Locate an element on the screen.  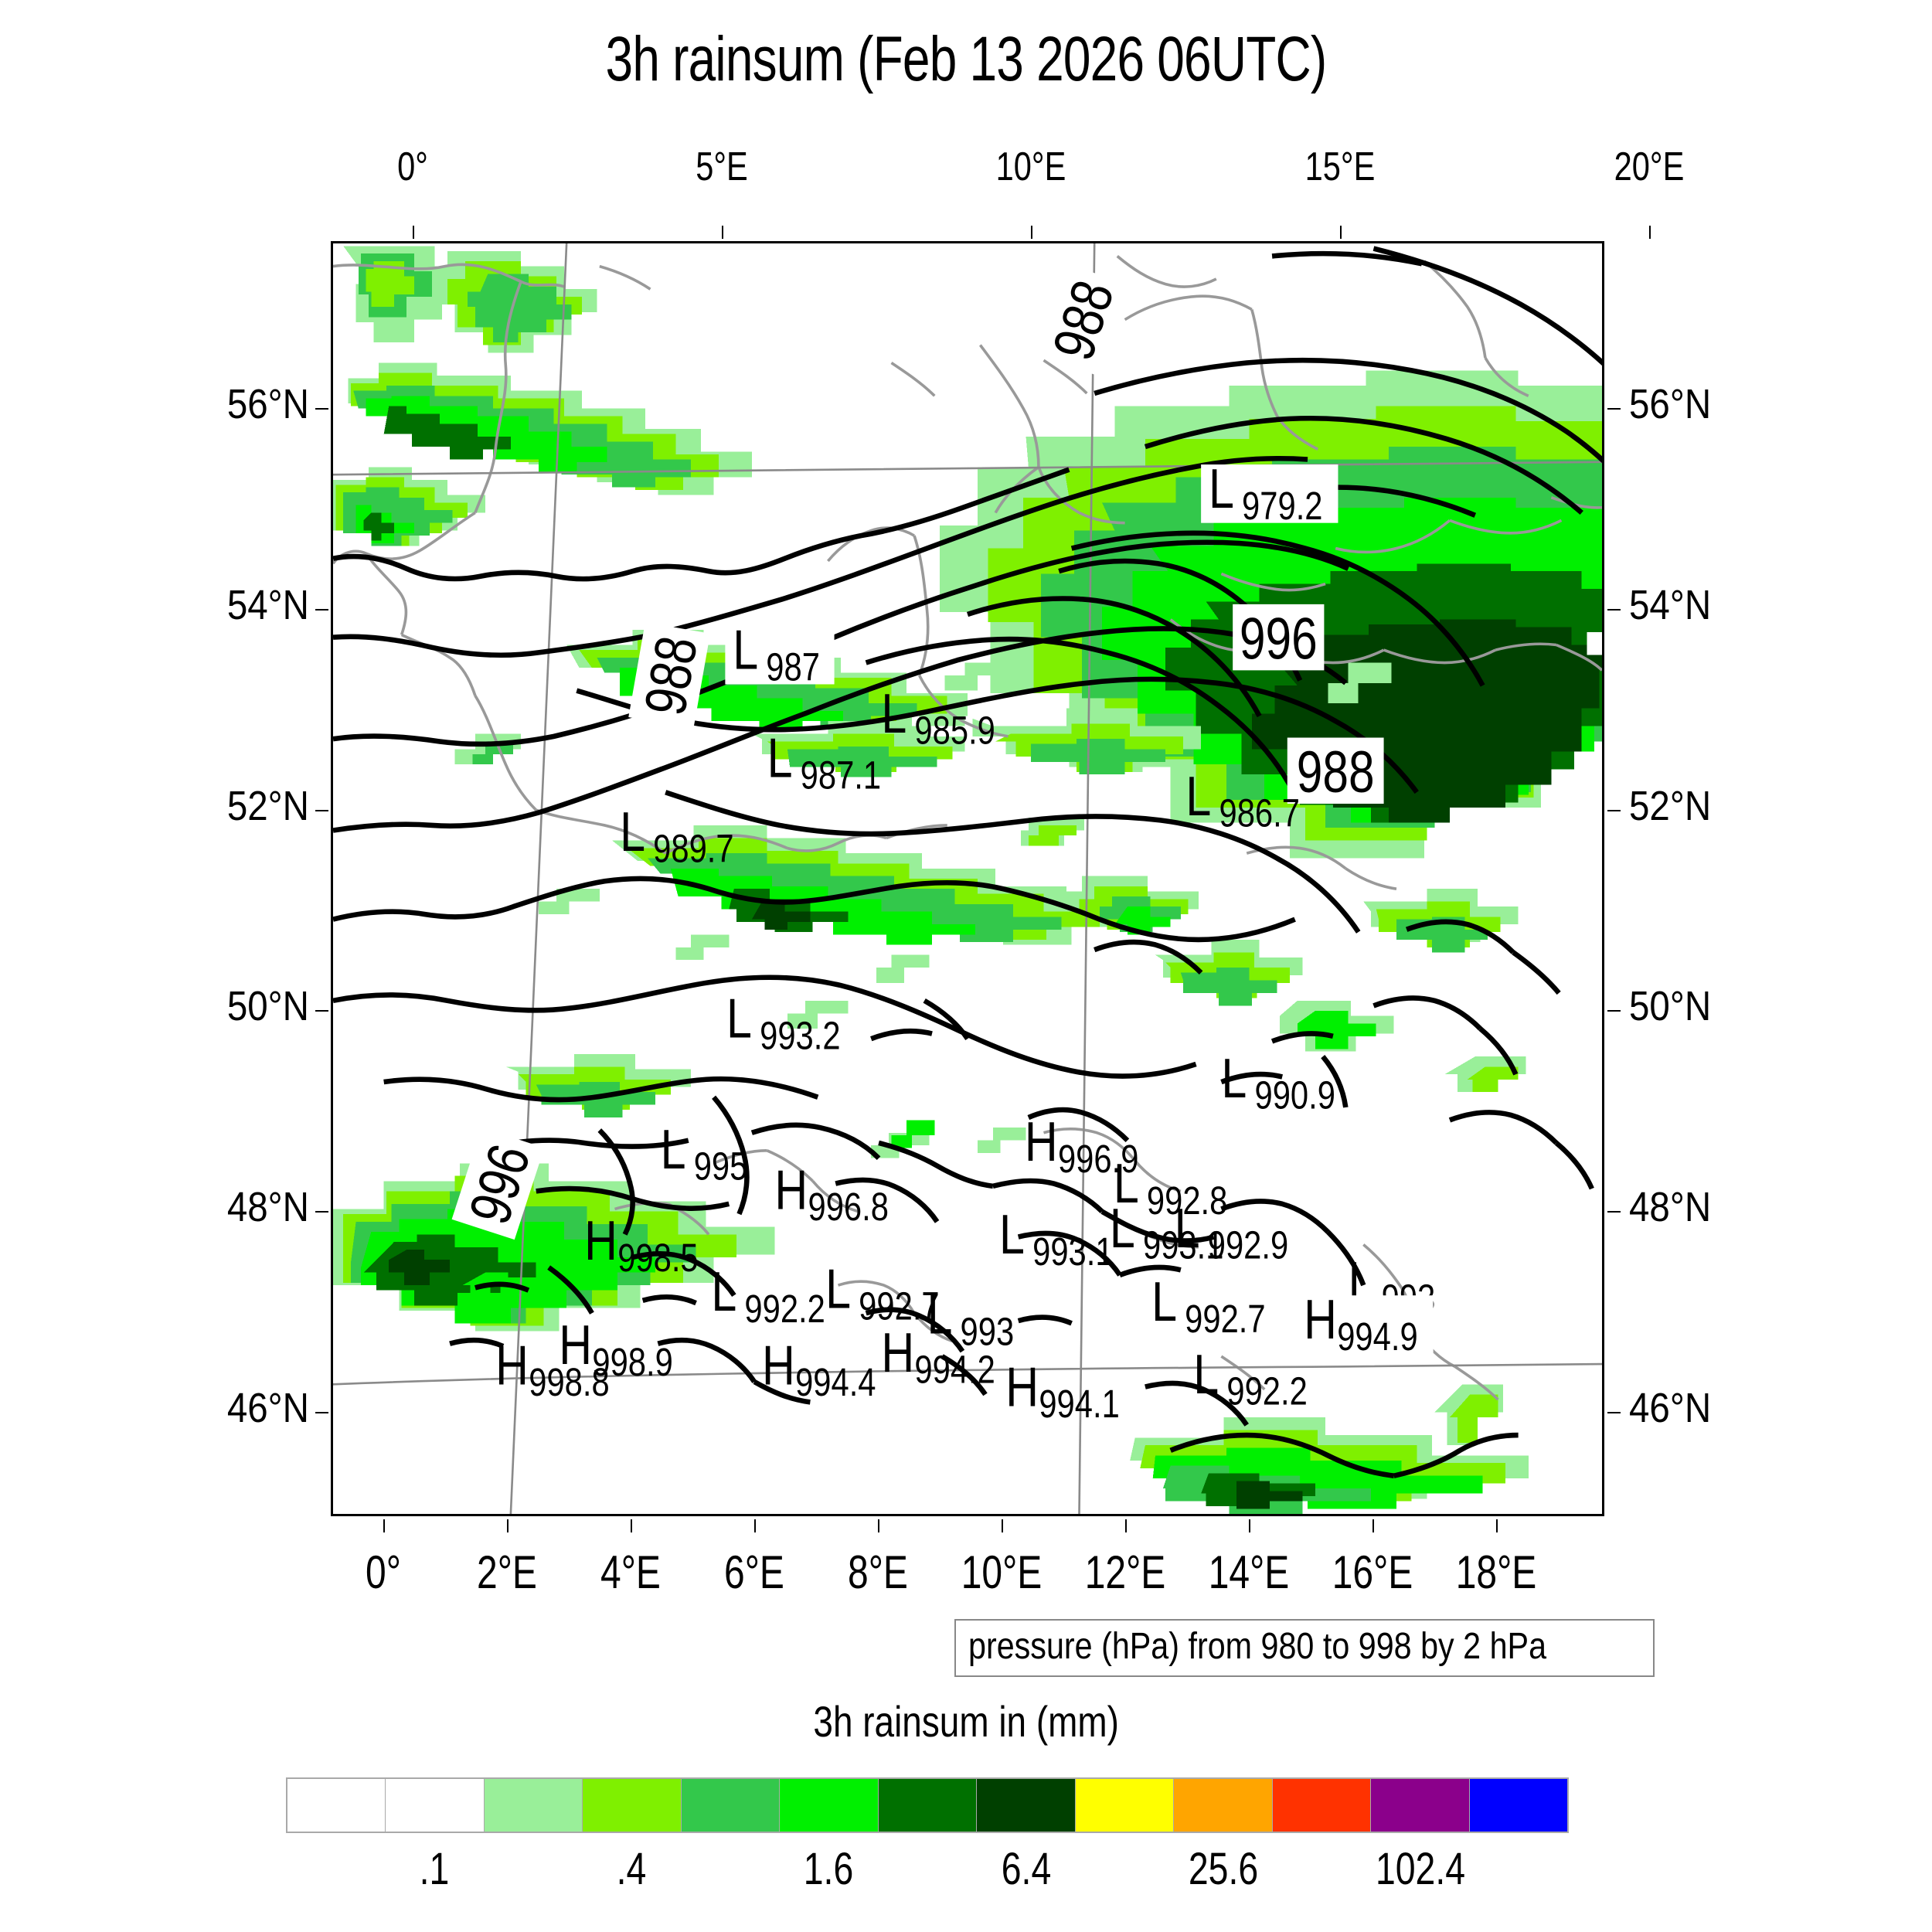
lon-label-bottom-7: 14°E is located at coordinates (1249, 1572).